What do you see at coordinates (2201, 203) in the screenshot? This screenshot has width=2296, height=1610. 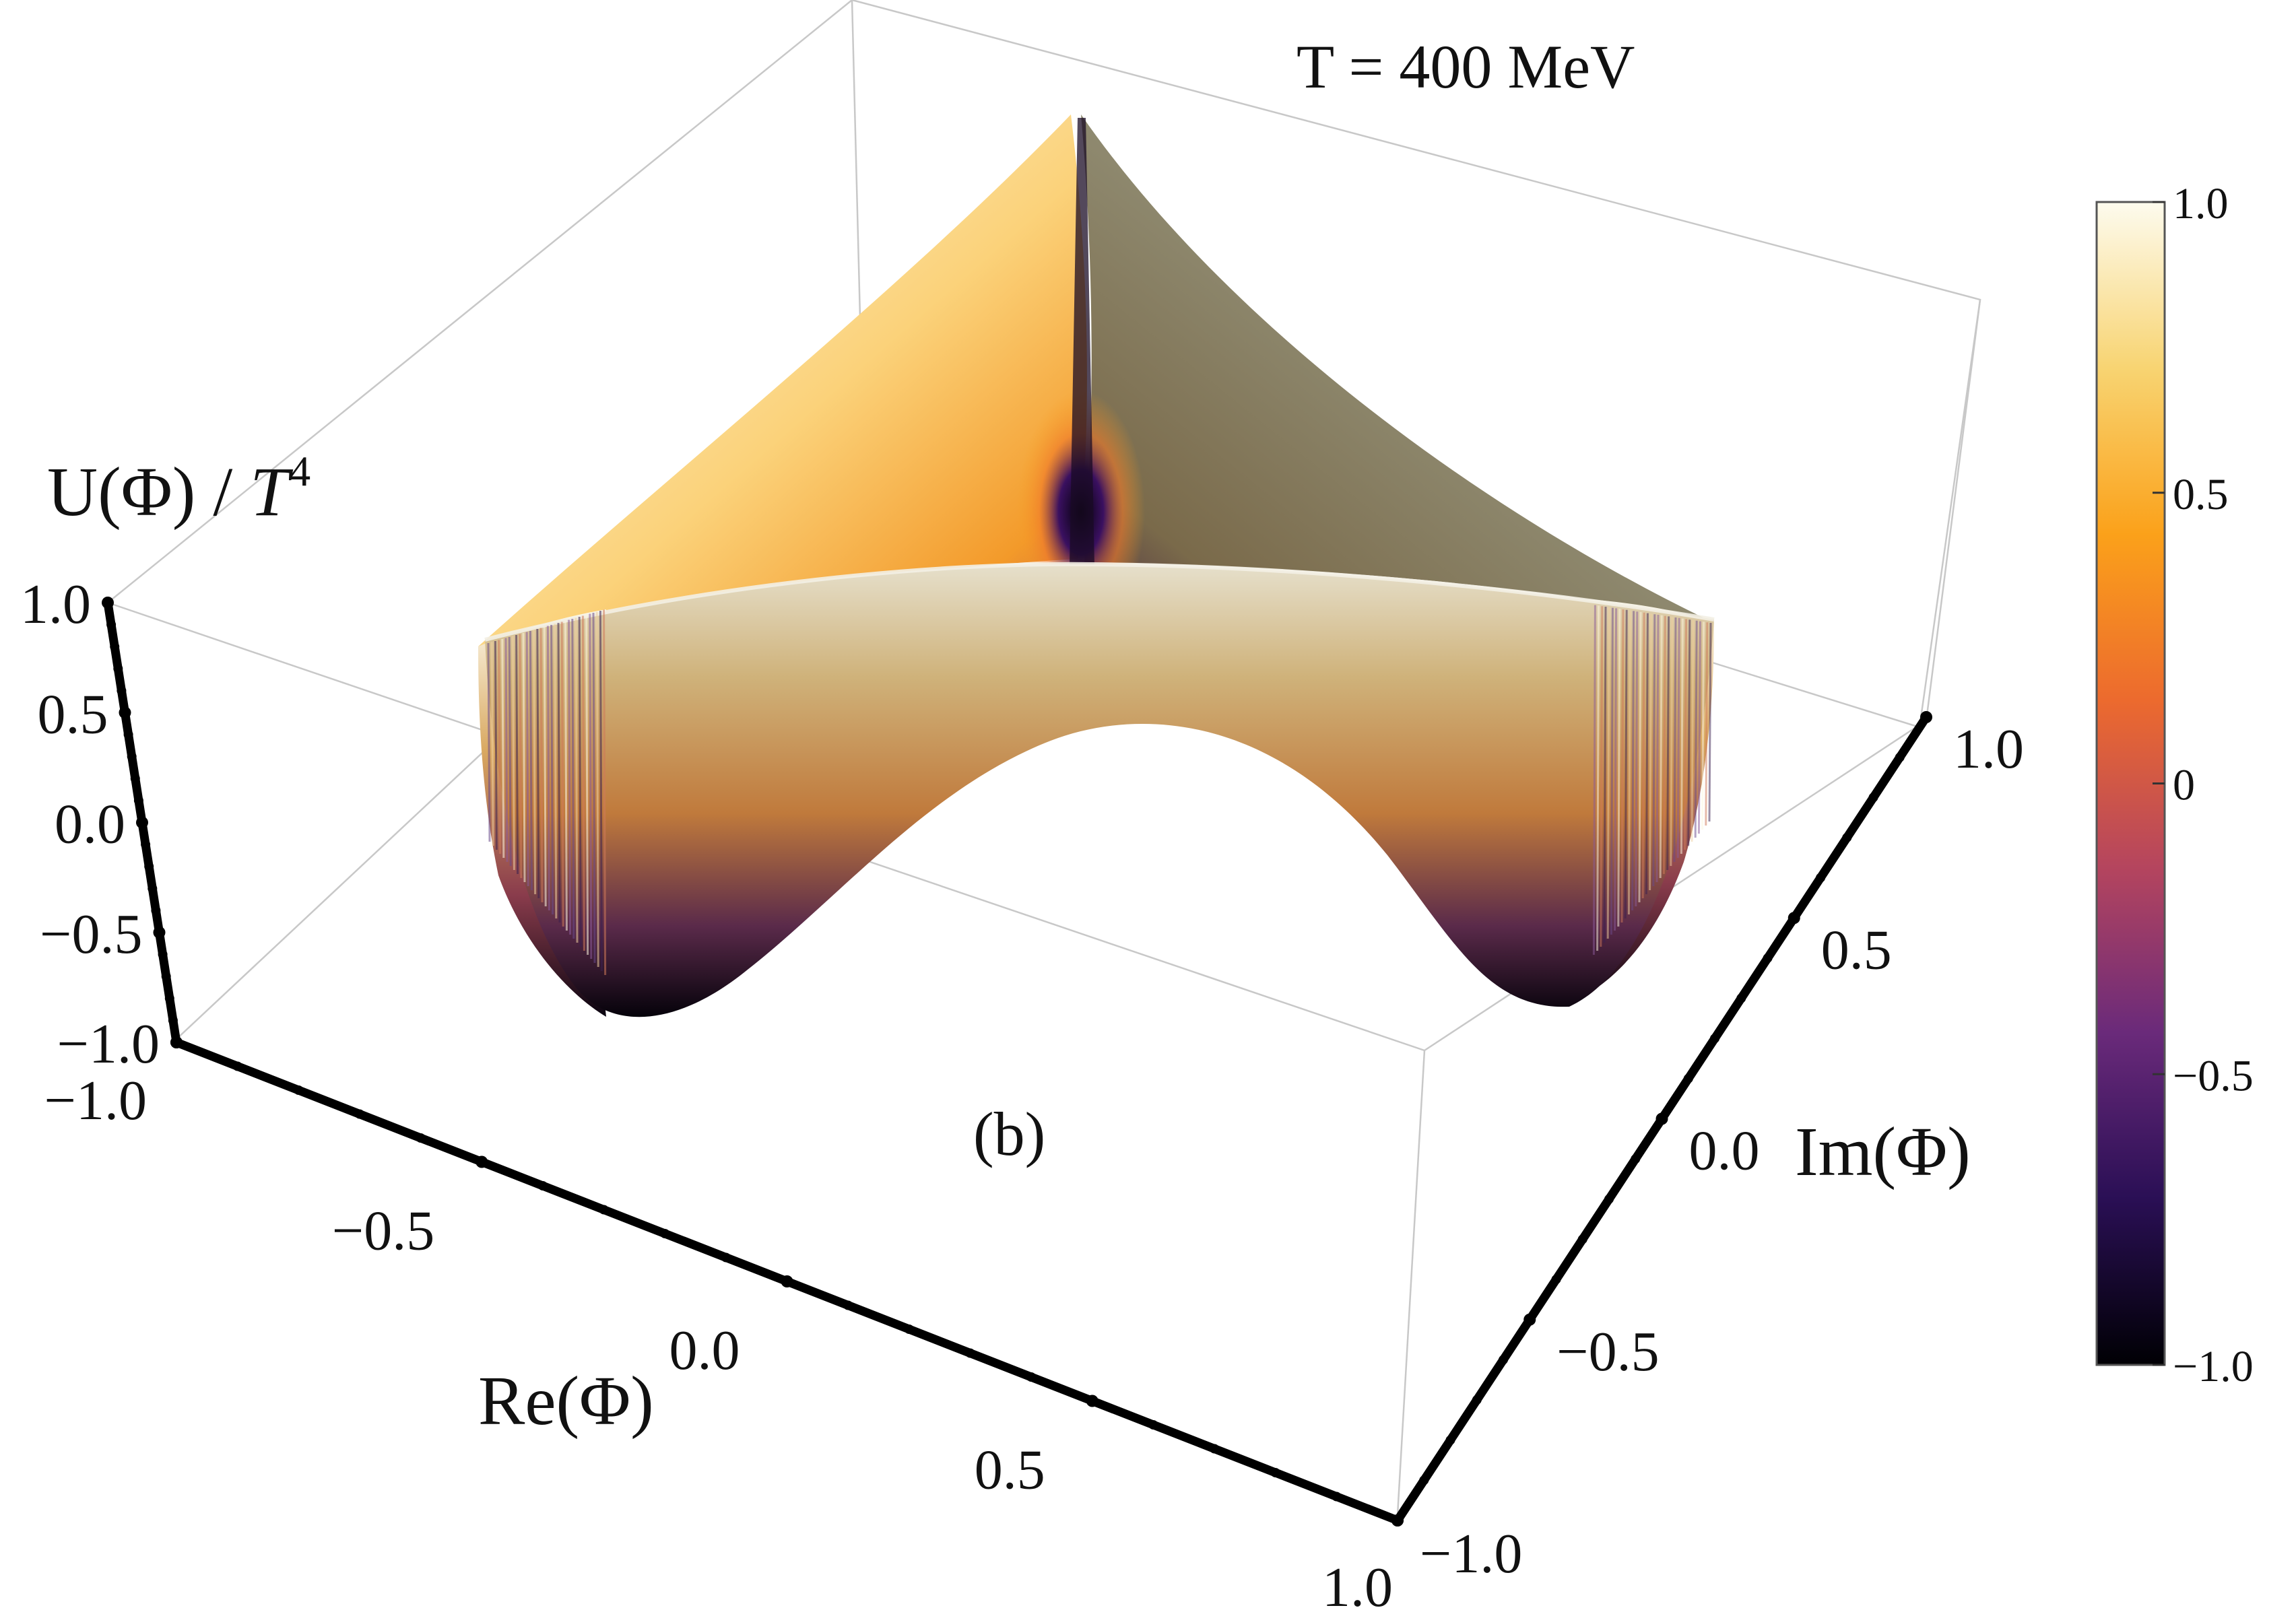 I see `colorbar-tick-label: 1.0` at bounding box center [2201, 203].